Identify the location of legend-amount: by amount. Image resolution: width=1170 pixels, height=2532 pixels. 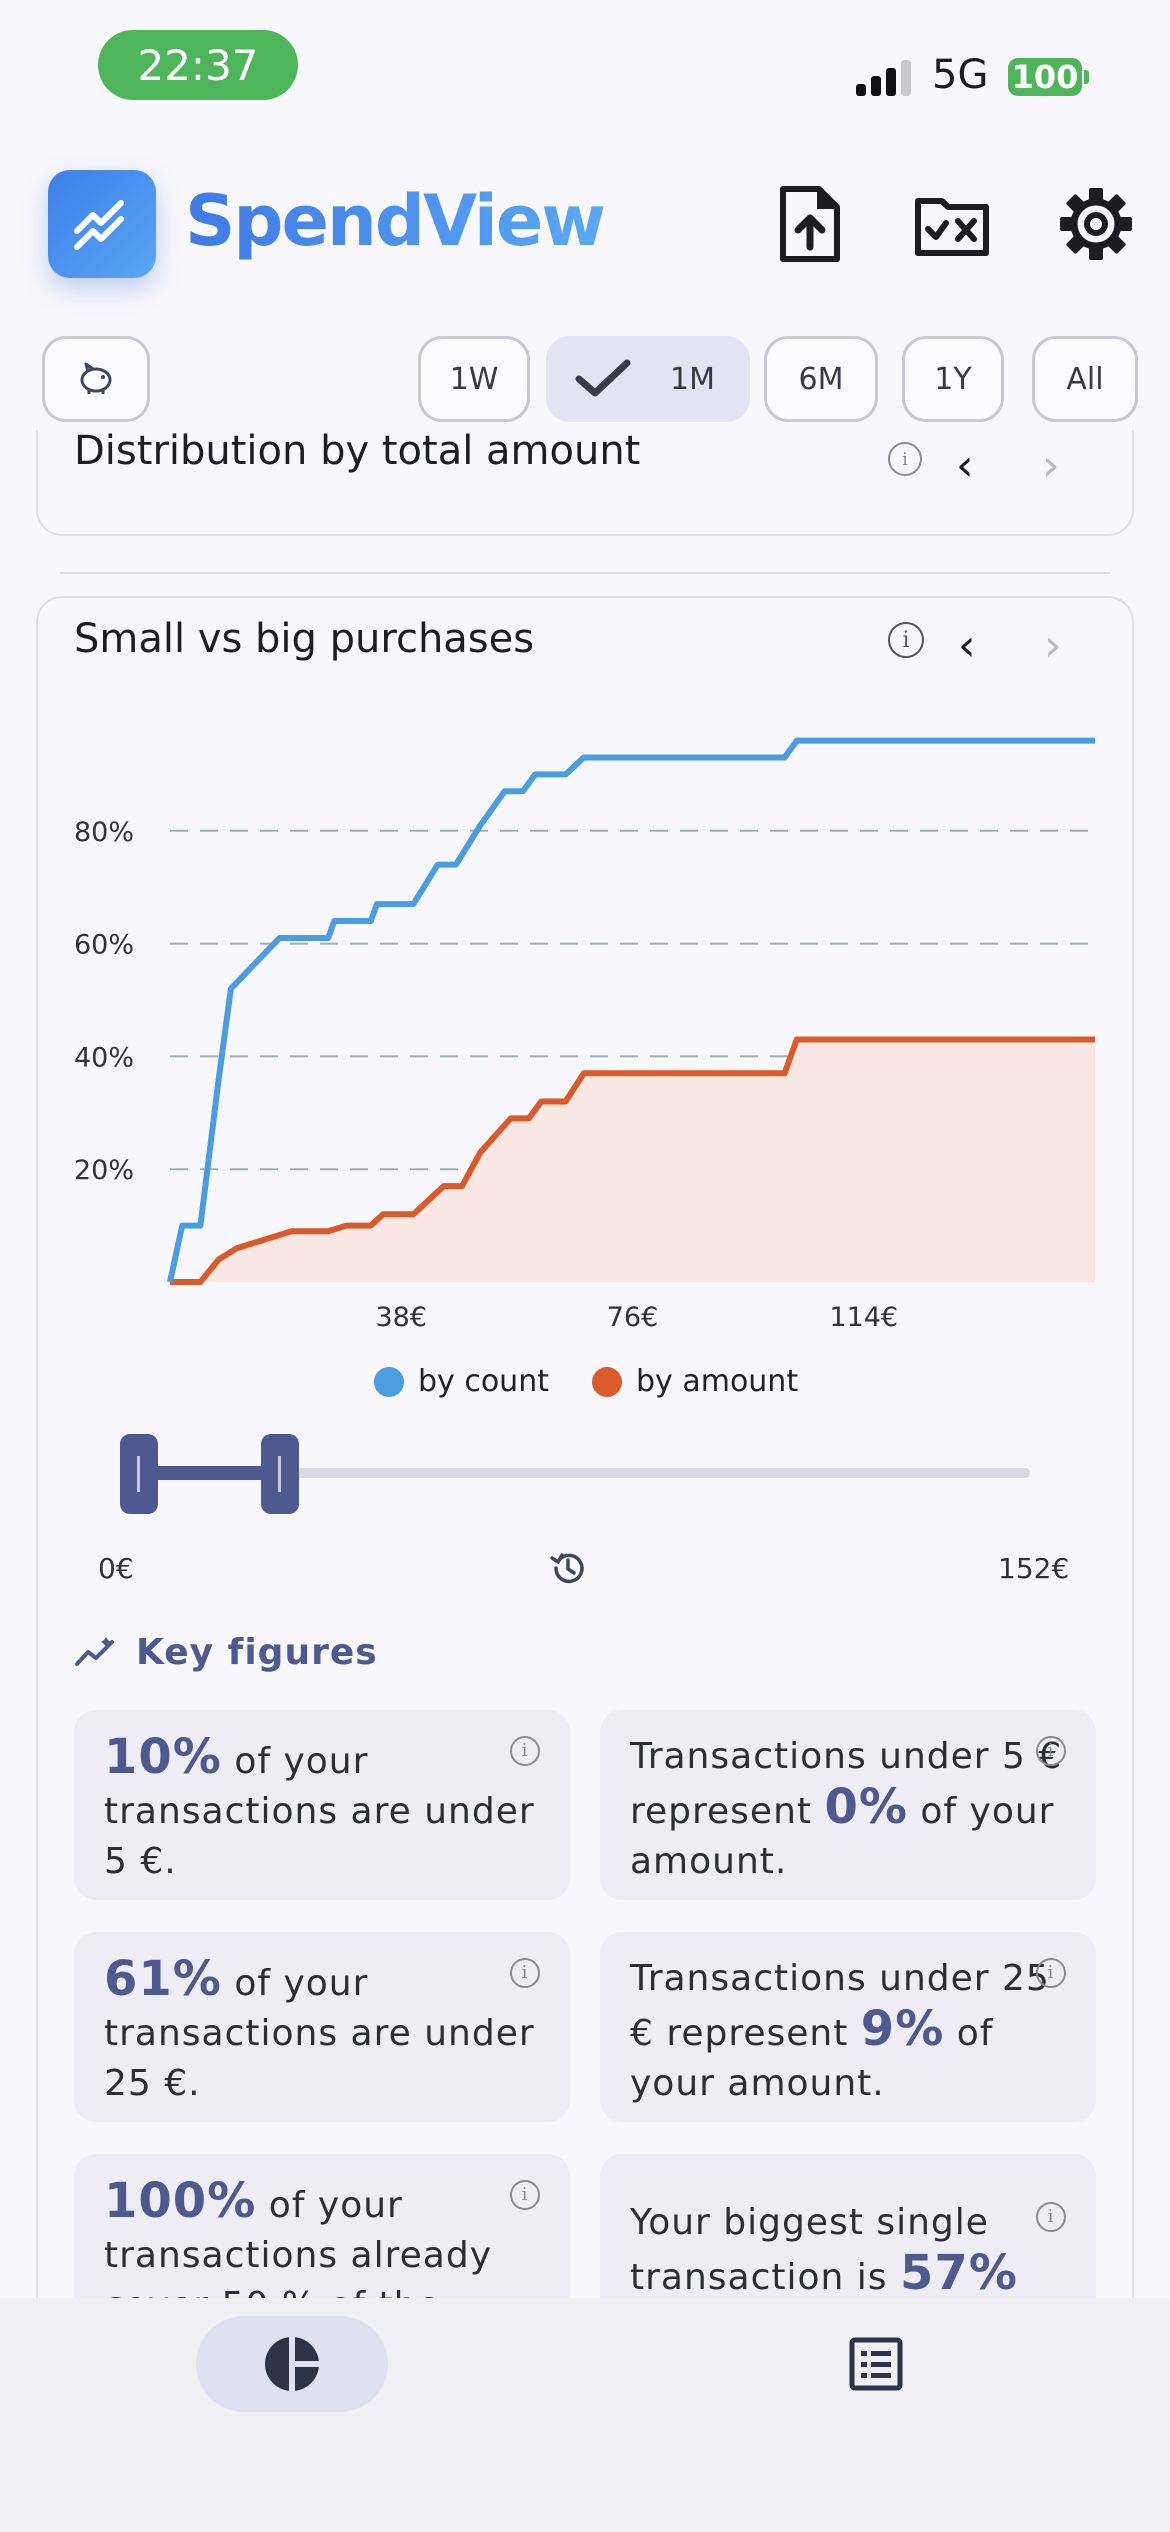
(695, 1381).